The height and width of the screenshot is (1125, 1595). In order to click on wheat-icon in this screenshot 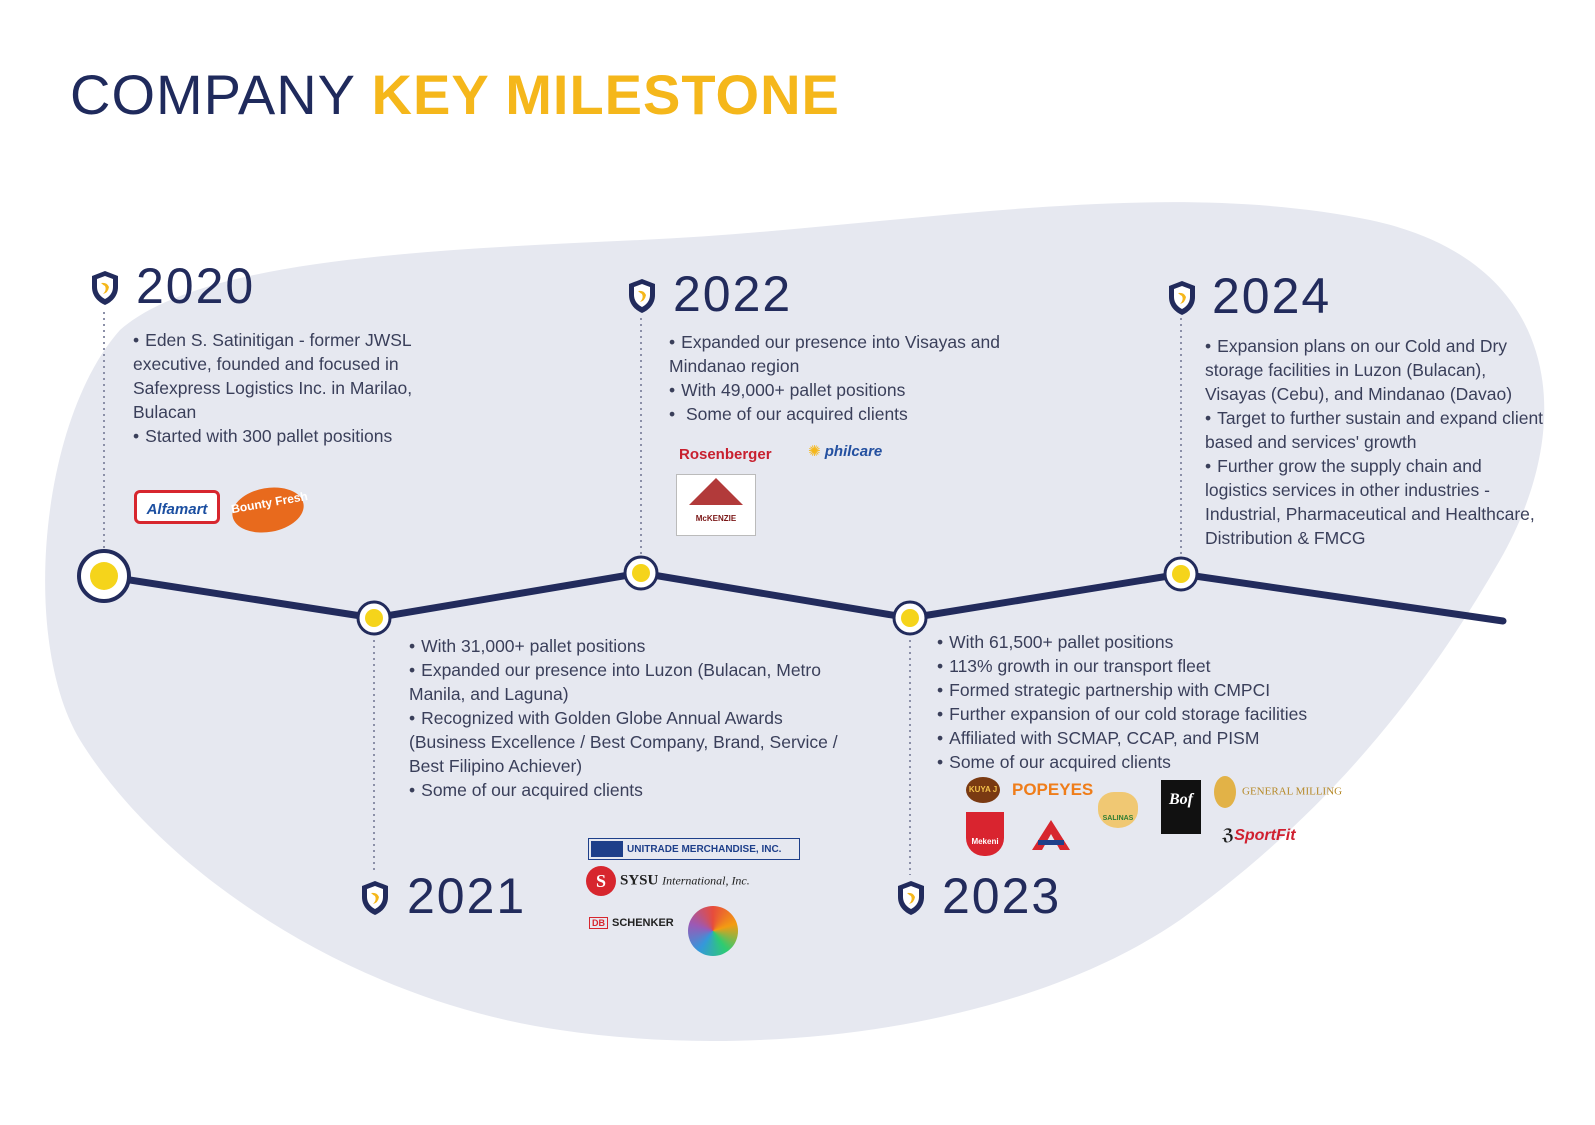, I will do `click(1225, 792)`.